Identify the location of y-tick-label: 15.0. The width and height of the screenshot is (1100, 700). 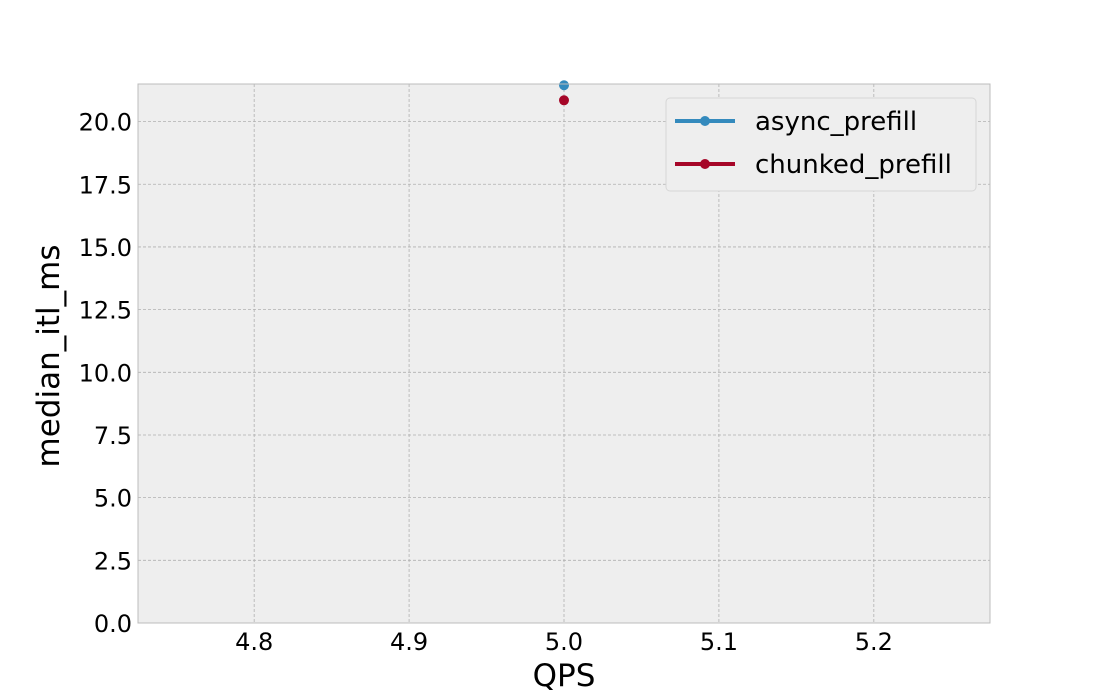
(105, 248).